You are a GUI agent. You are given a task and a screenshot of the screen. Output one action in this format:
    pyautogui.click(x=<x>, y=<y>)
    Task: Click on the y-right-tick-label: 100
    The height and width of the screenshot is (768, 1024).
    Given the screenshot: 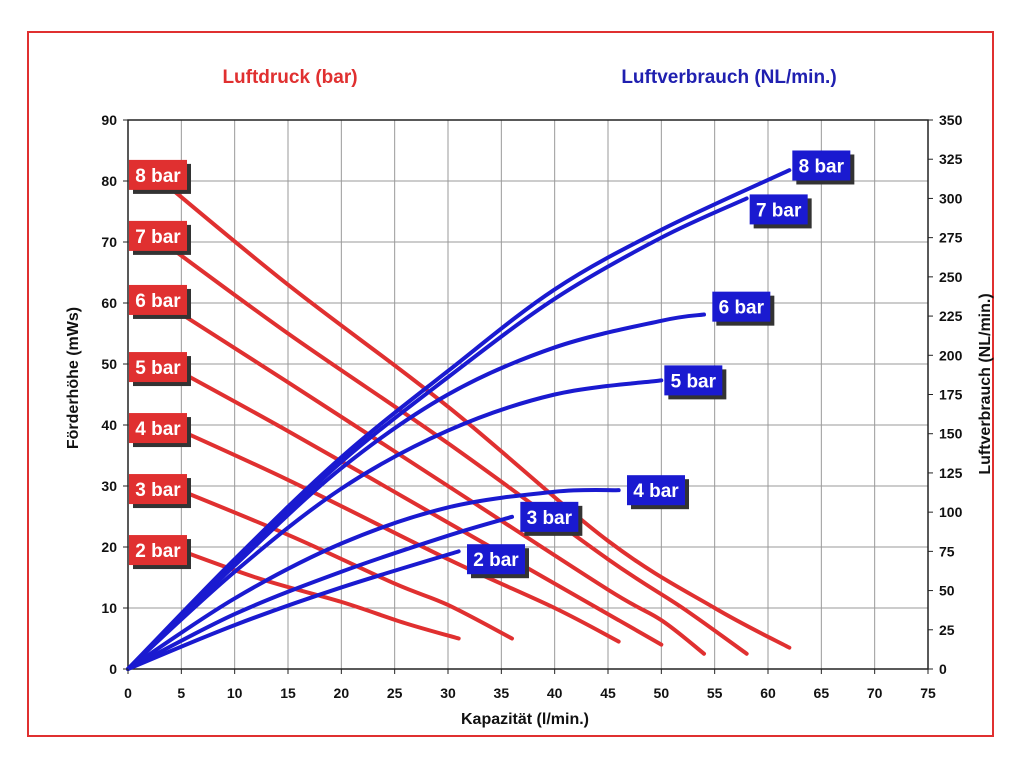 What is the action you would take?
    pyautogui.click(x=951, y=512)
    